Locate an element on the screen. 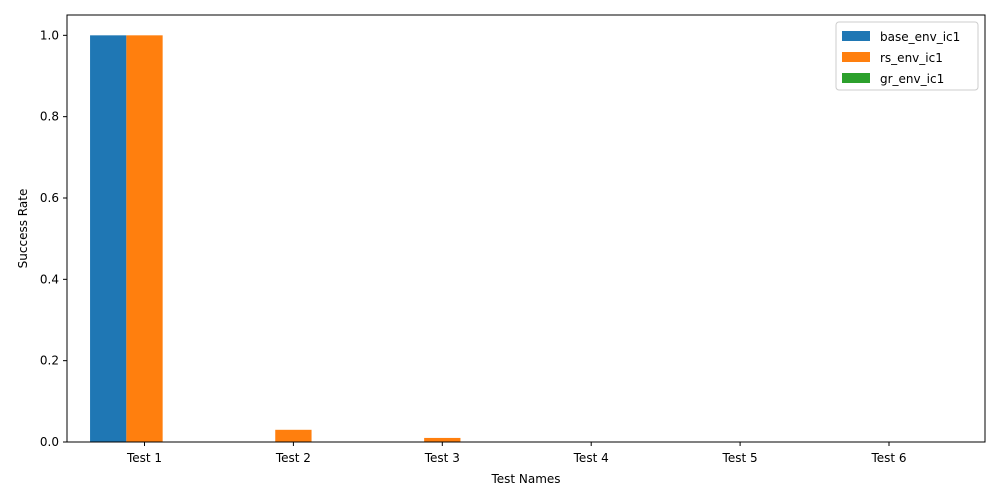 Image resolution: width=1000 pixels, height=500 pixels. y-axis-label: Success Rate is located at coordinates (23, 229).